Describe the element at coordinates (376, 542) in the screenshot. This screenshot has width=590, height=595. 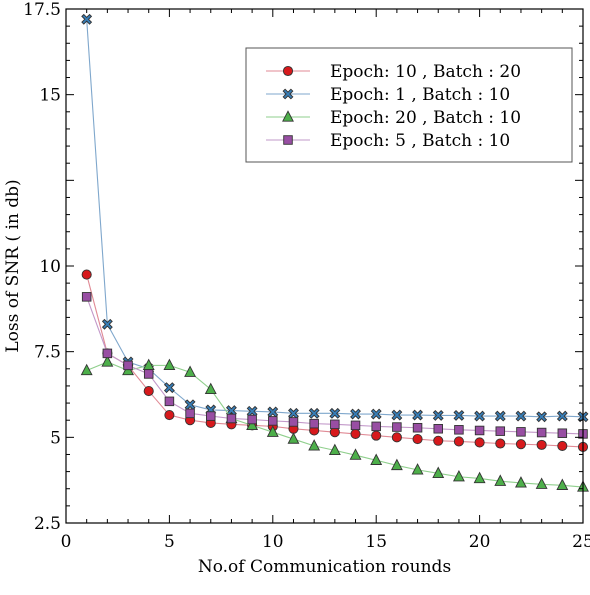
I see `x-tick-label: 15` at that location.